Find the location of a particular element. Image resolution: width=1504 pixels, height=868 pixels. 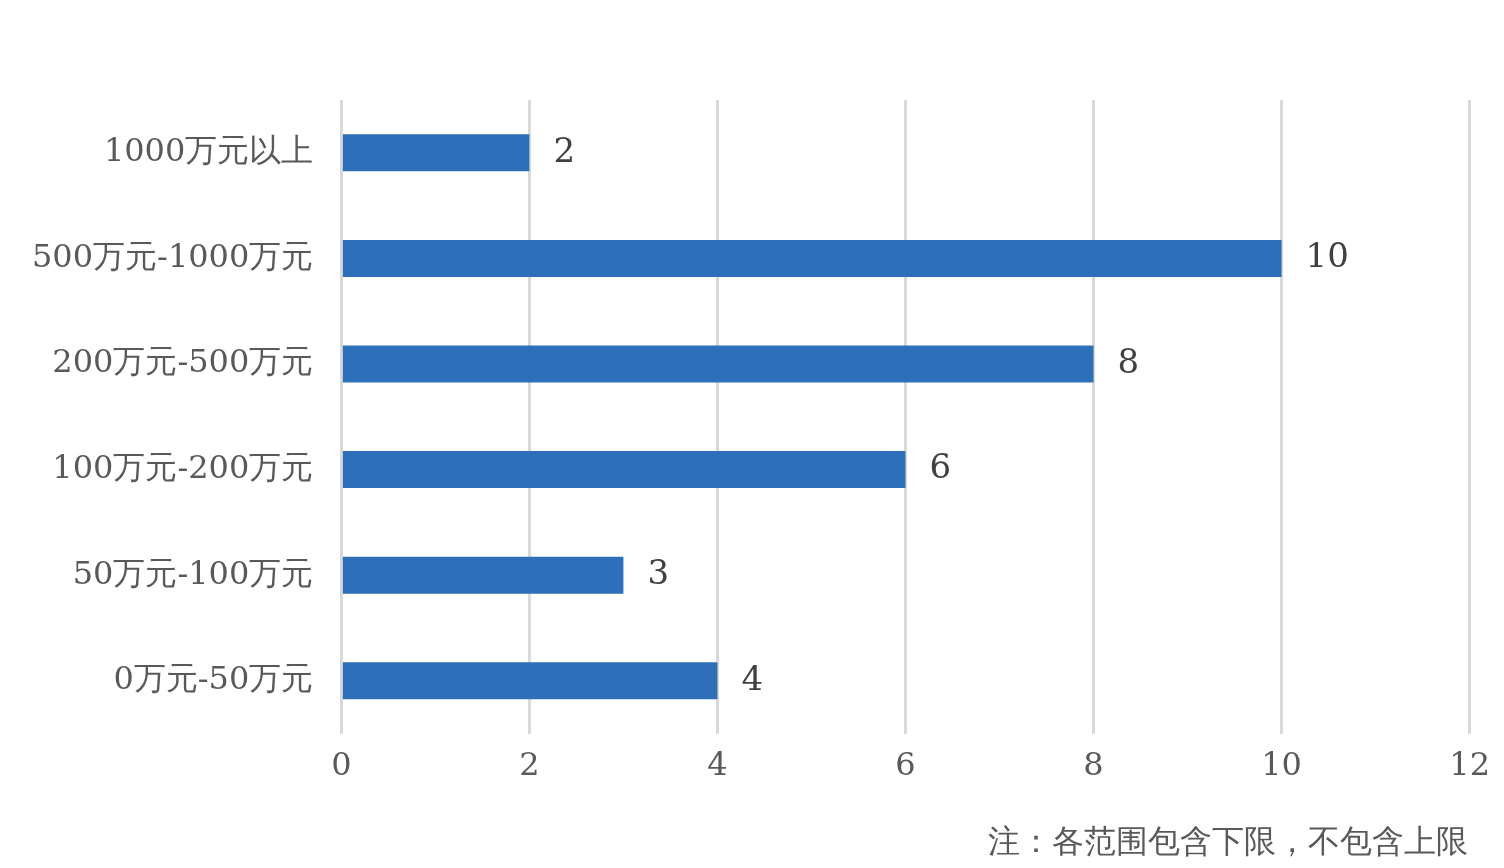

x-tick-label: 8 is located at coordinates (1093, 764).